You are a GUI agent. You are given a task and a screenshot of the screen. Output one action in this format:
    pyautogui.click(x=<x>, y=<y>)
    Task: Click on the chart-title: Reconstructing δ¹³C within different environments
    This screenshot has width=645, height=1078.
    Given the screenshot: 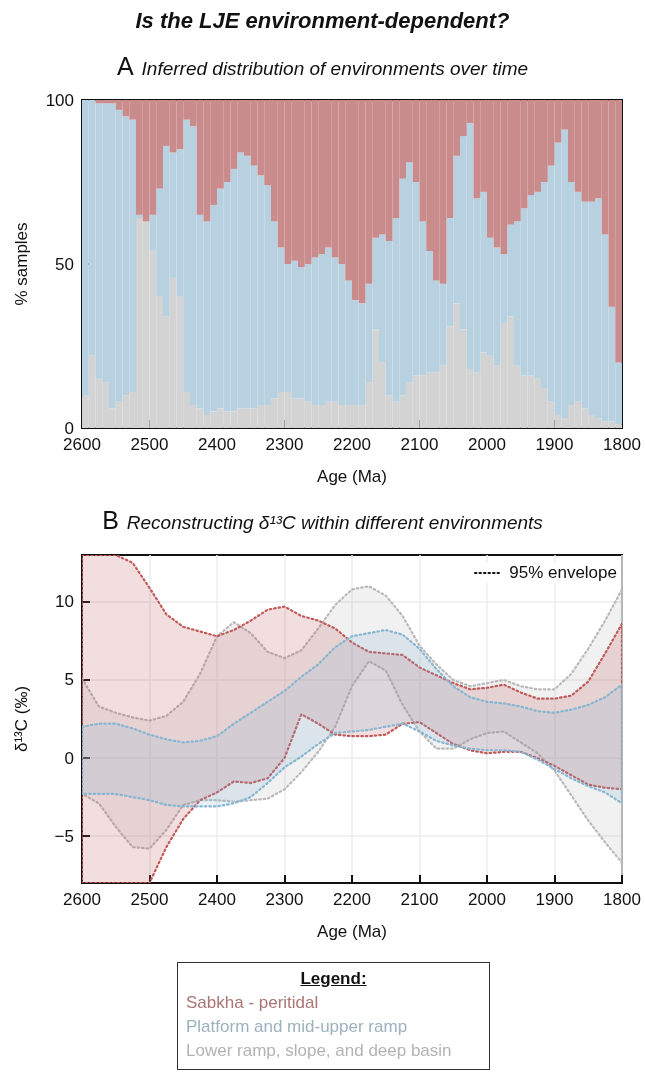 What is the action you would take?
    pyautogui.click(x=334, y=522)
    